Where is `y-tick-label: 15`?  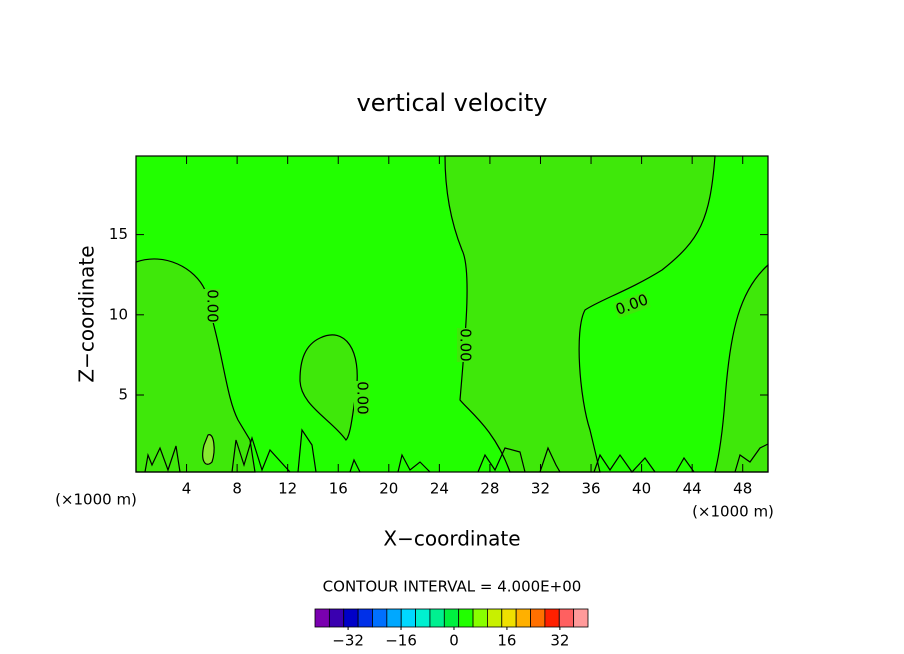 y-tick-label: 15 is located at coordinates (118, 234).